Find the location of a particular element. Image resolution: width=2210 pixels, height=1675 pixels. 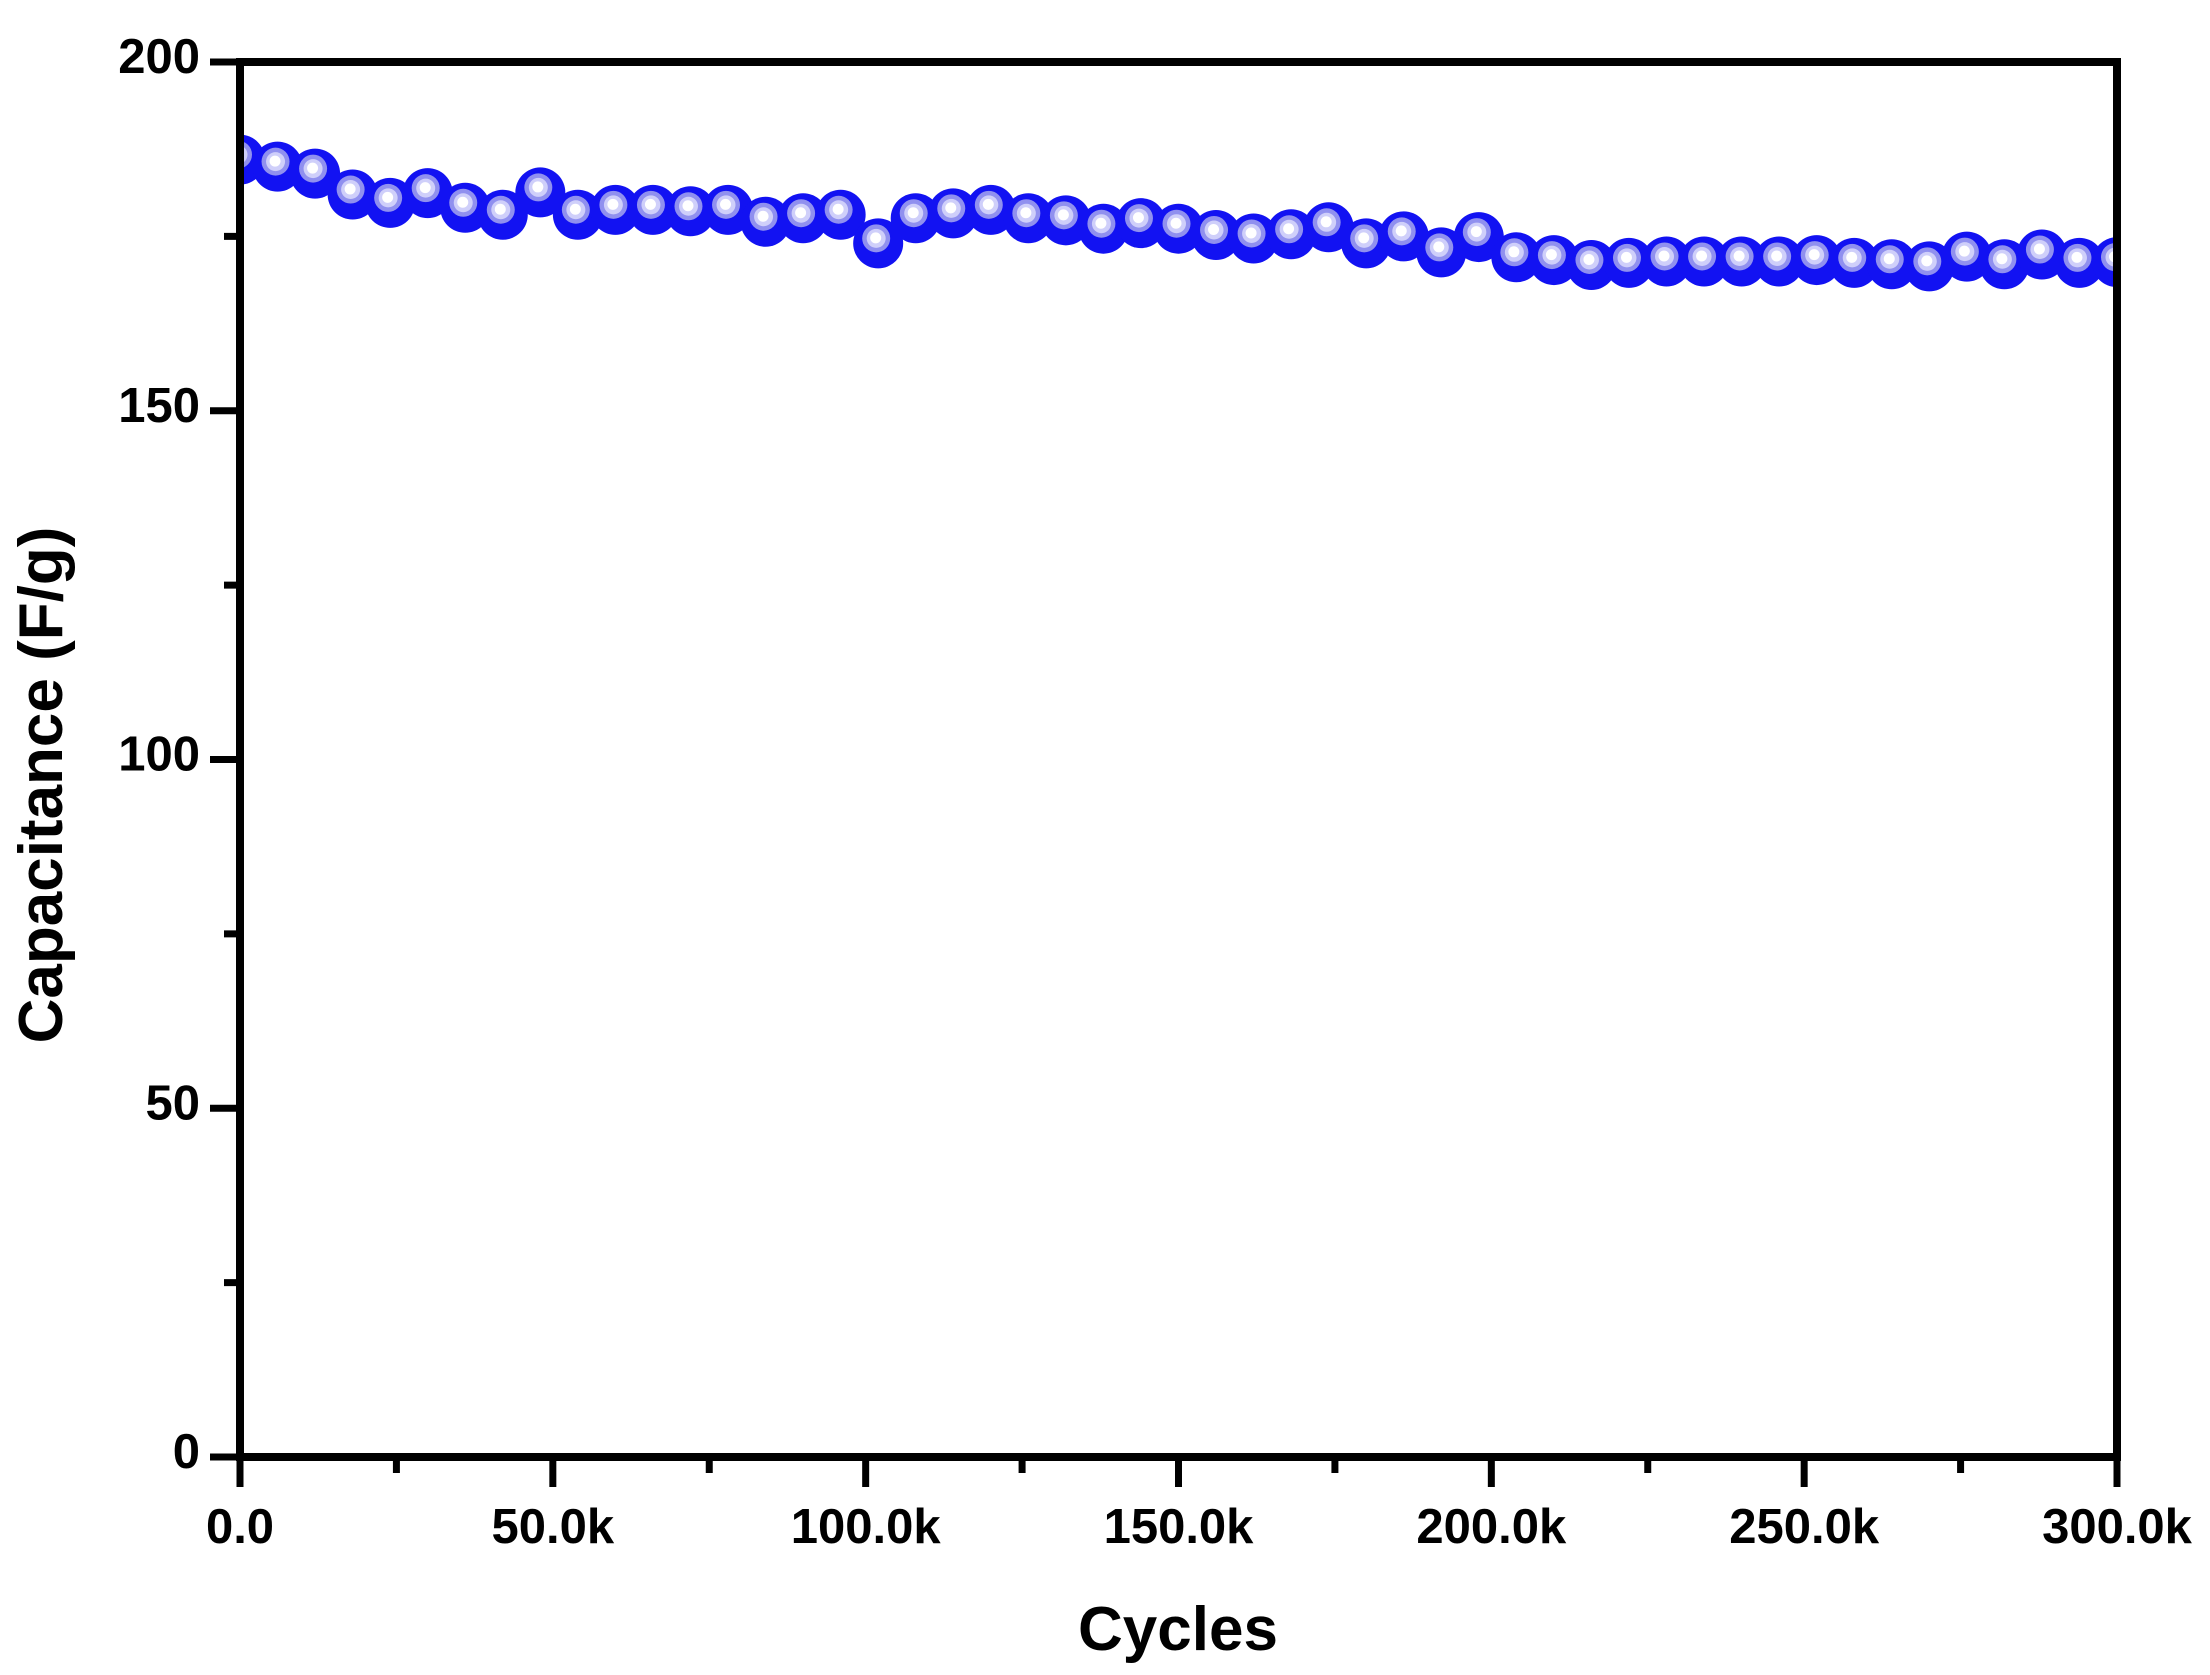

x-tick-label: 50.0k is located at coordinates (553, 1527).